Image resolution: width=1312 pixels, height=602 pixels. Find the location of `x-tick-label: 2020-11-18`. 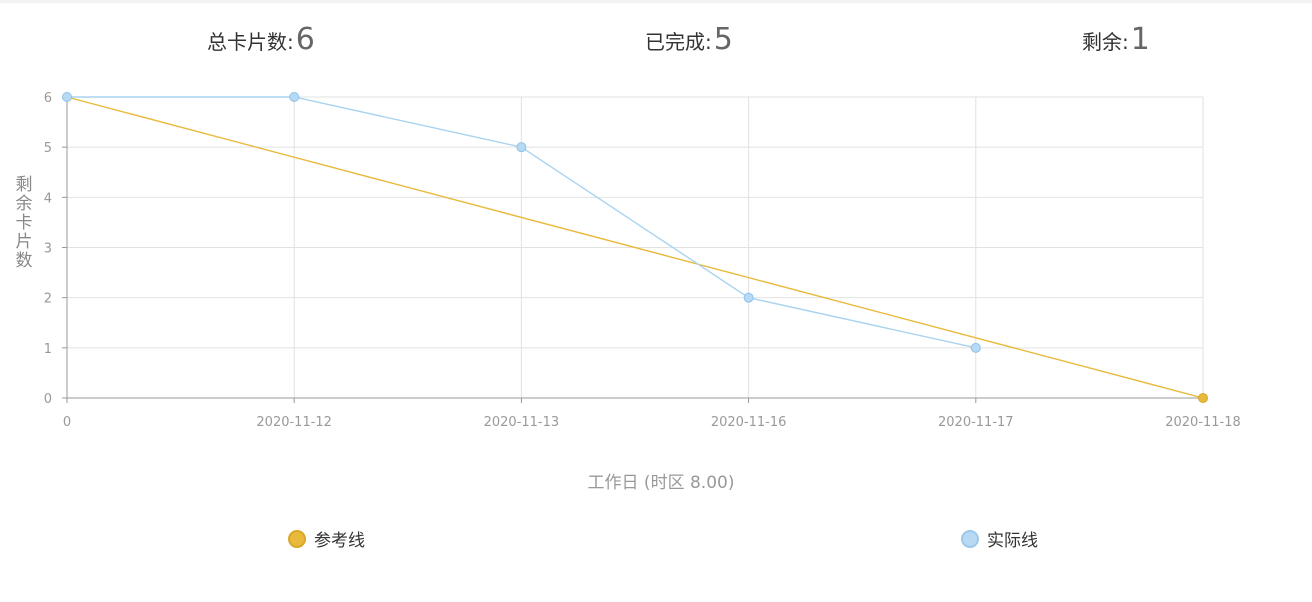

x-tick-label: 2020-11-18 is located at coordinates (1203, 422).